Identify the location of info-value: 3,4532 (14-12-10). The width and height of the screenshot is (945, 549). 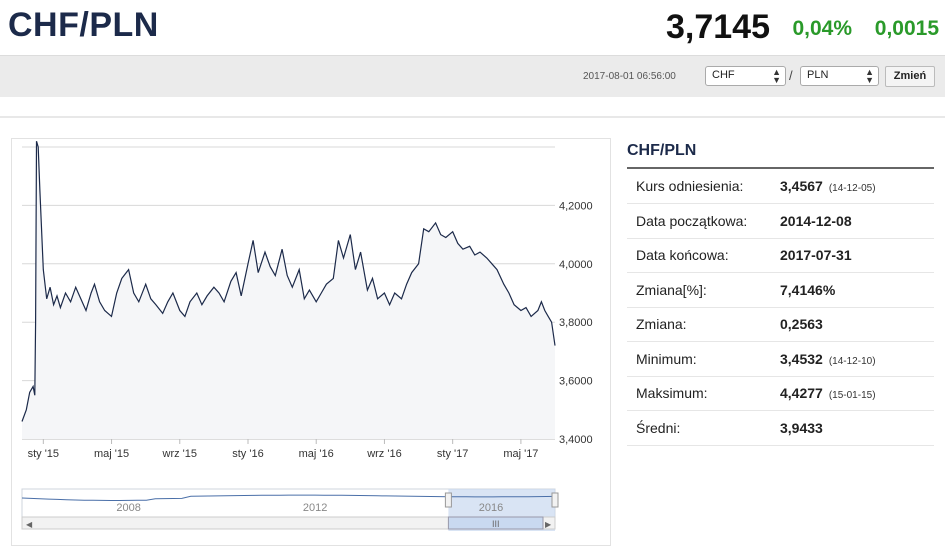
(857, 359).